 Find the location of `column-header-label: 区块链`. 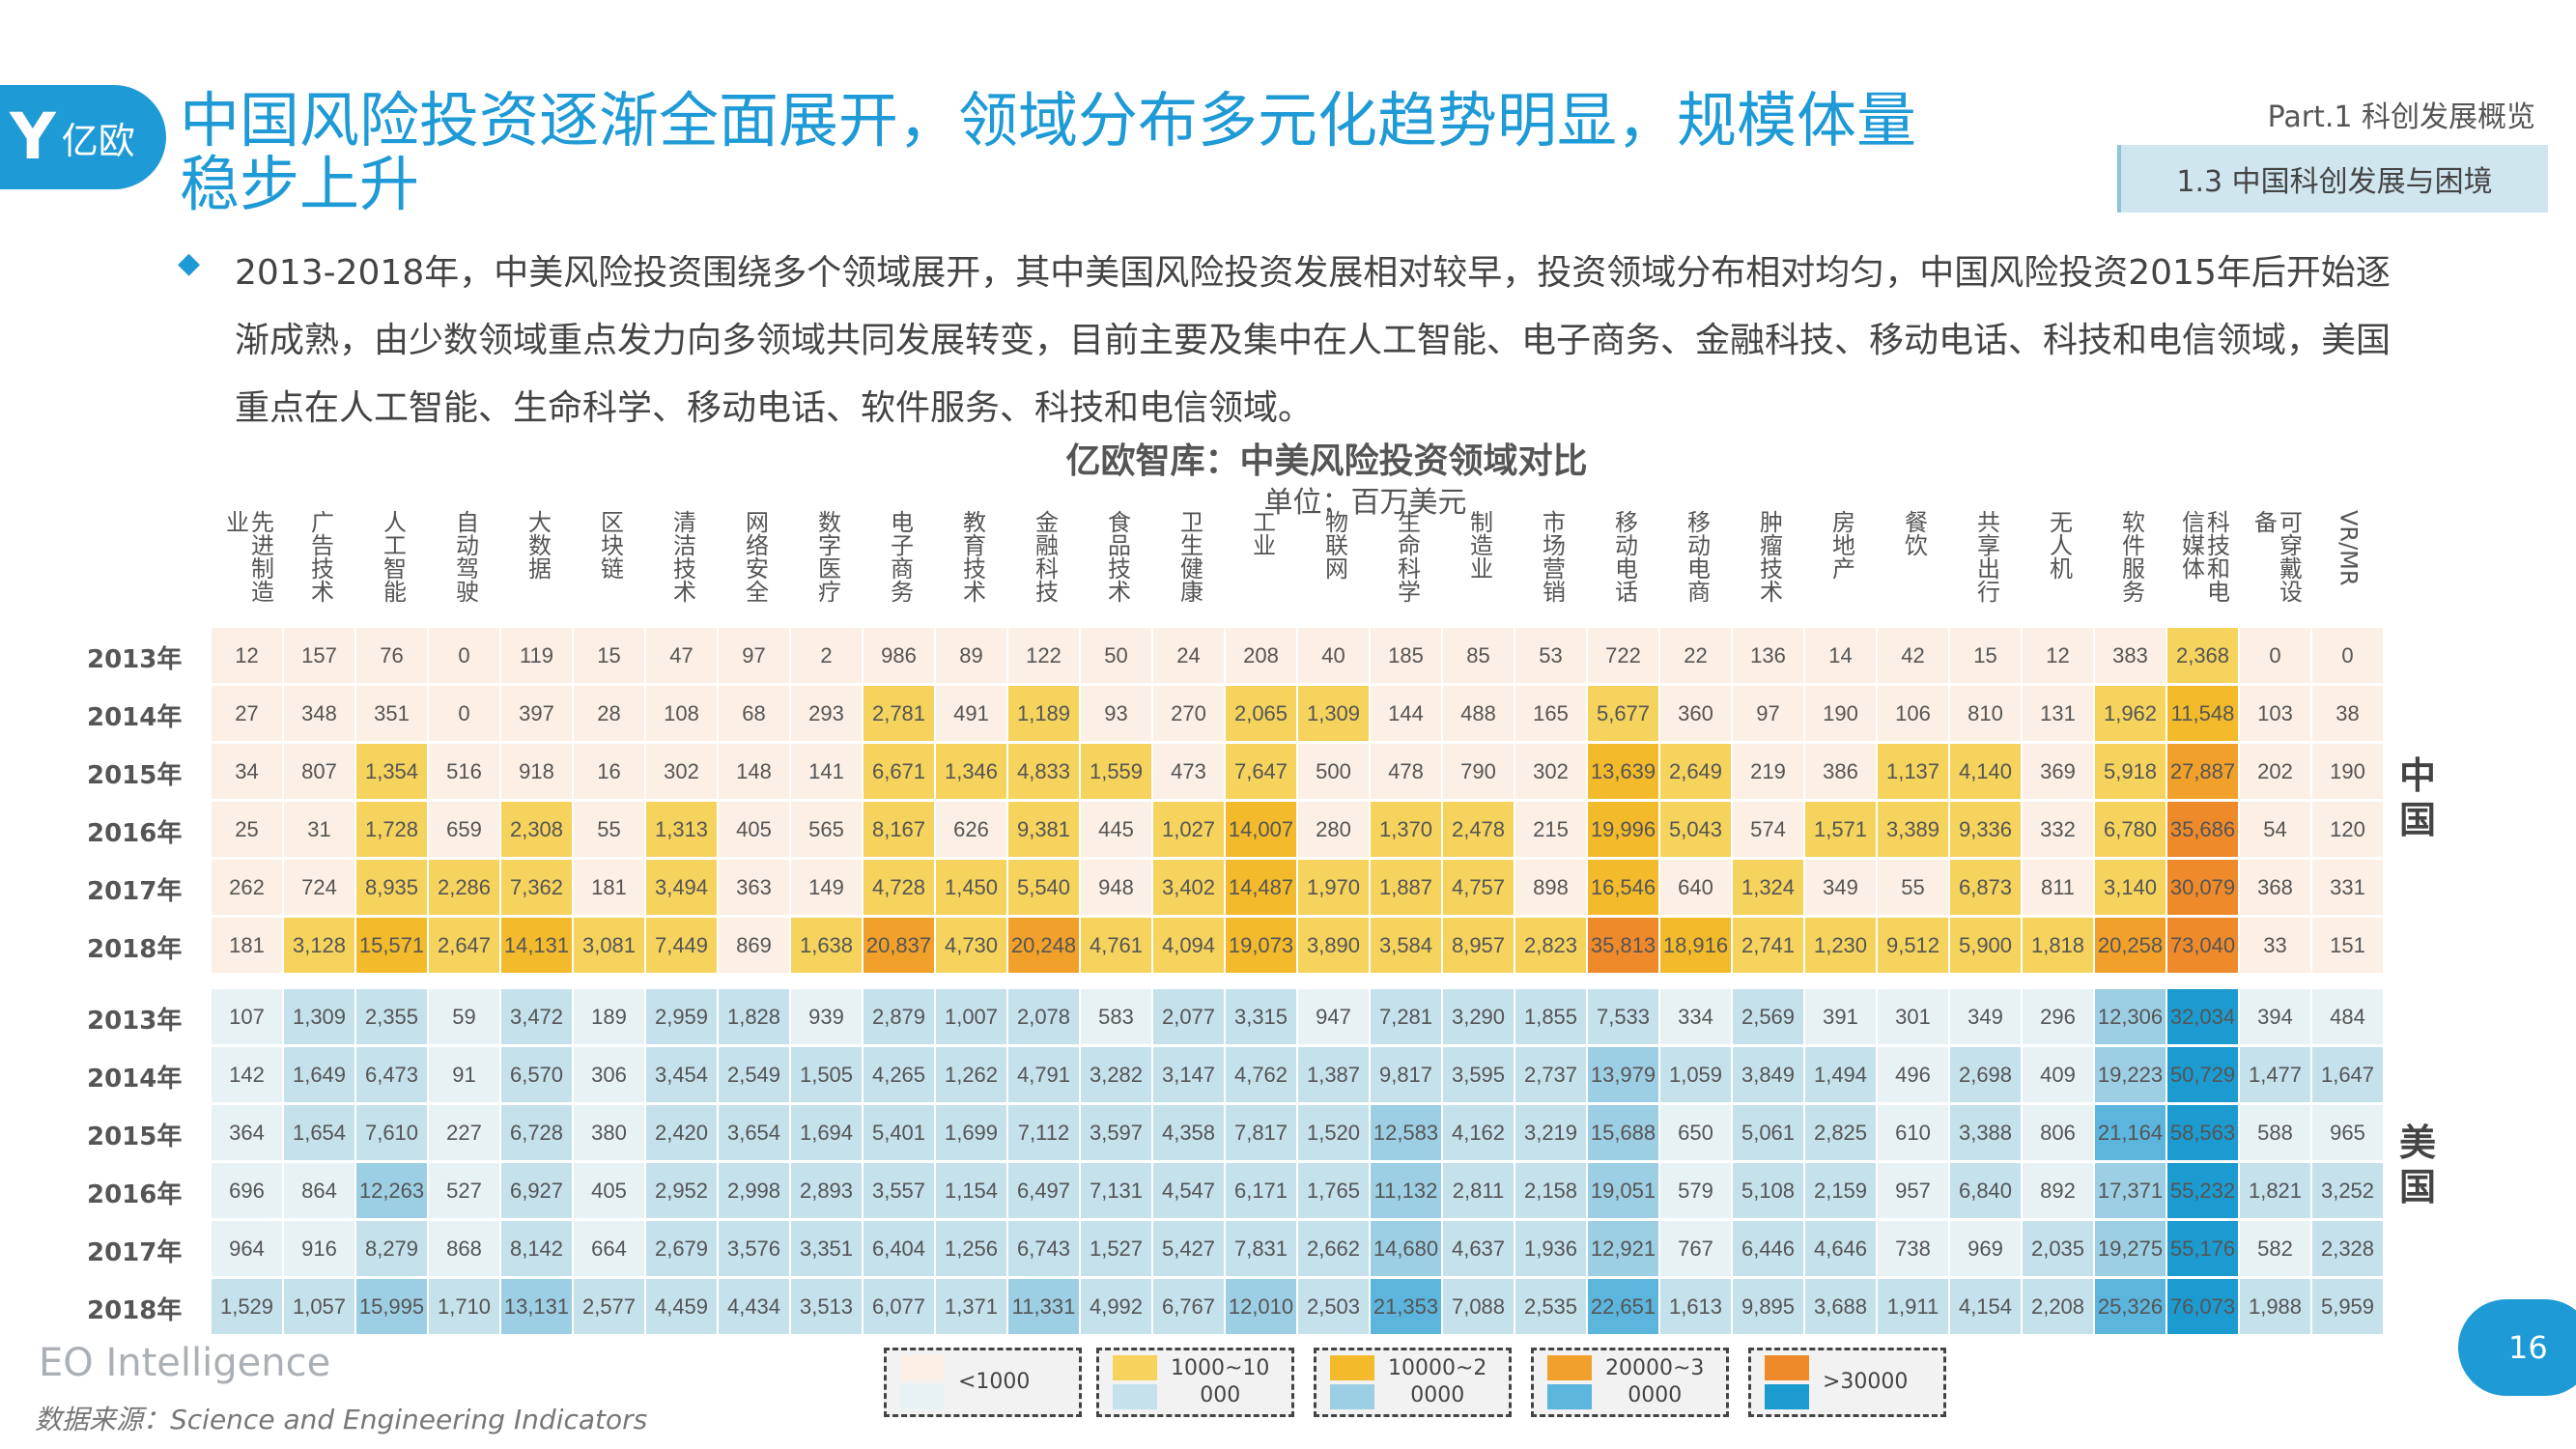

column-header-label: 区块链 is located at coordinates (610, 545).